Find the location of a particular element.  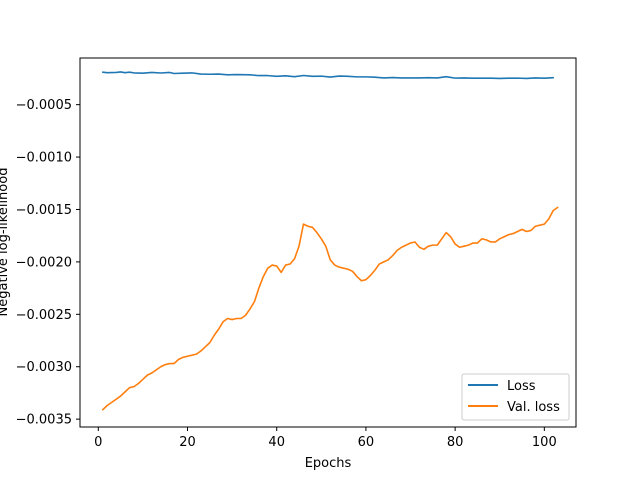

y-tick-label: −0.0020 is located at coordinates (44, 262).